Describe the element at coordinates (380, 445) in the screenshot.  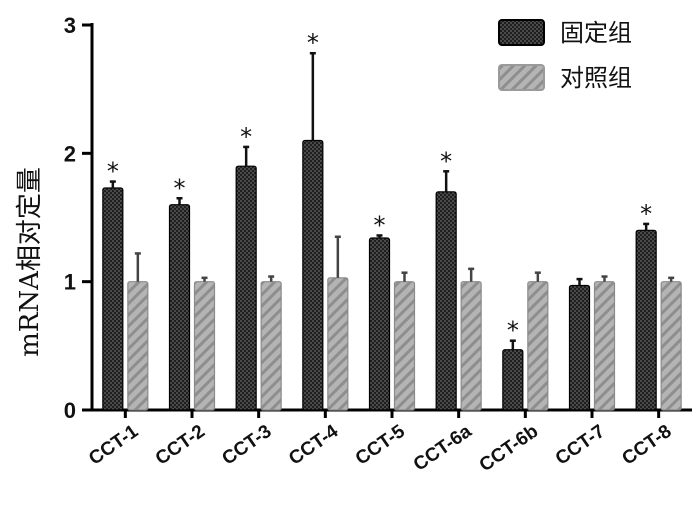
I see `x-tick-label: CCT-5` at that location.